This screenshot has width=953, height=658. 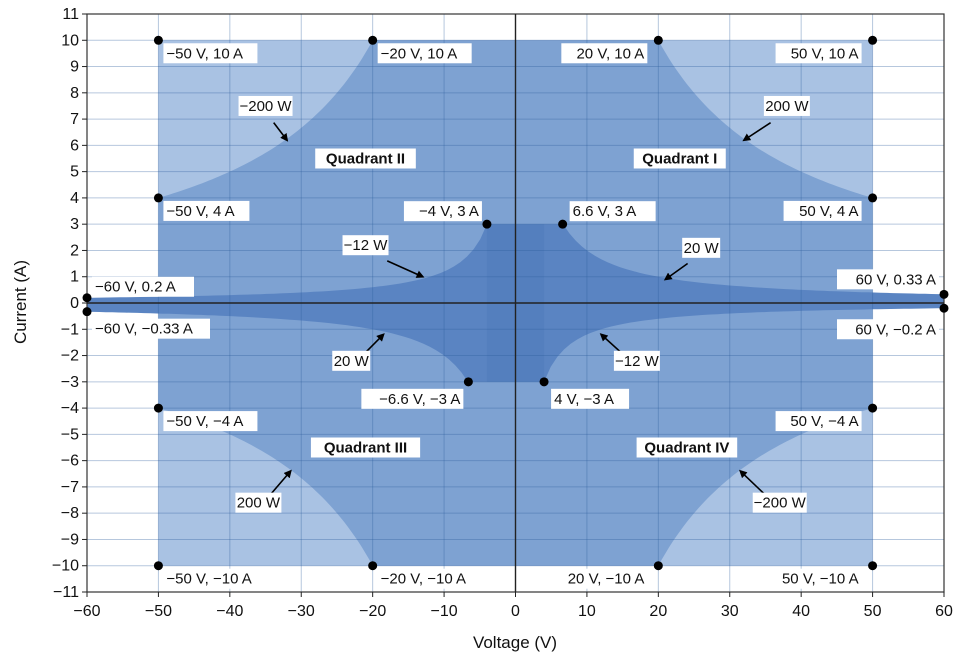 What do you see at coordinates (584, 399) in the screenshot?
I see `point-label-text: 4 V, −3 A` at bounding box center [584, 399].